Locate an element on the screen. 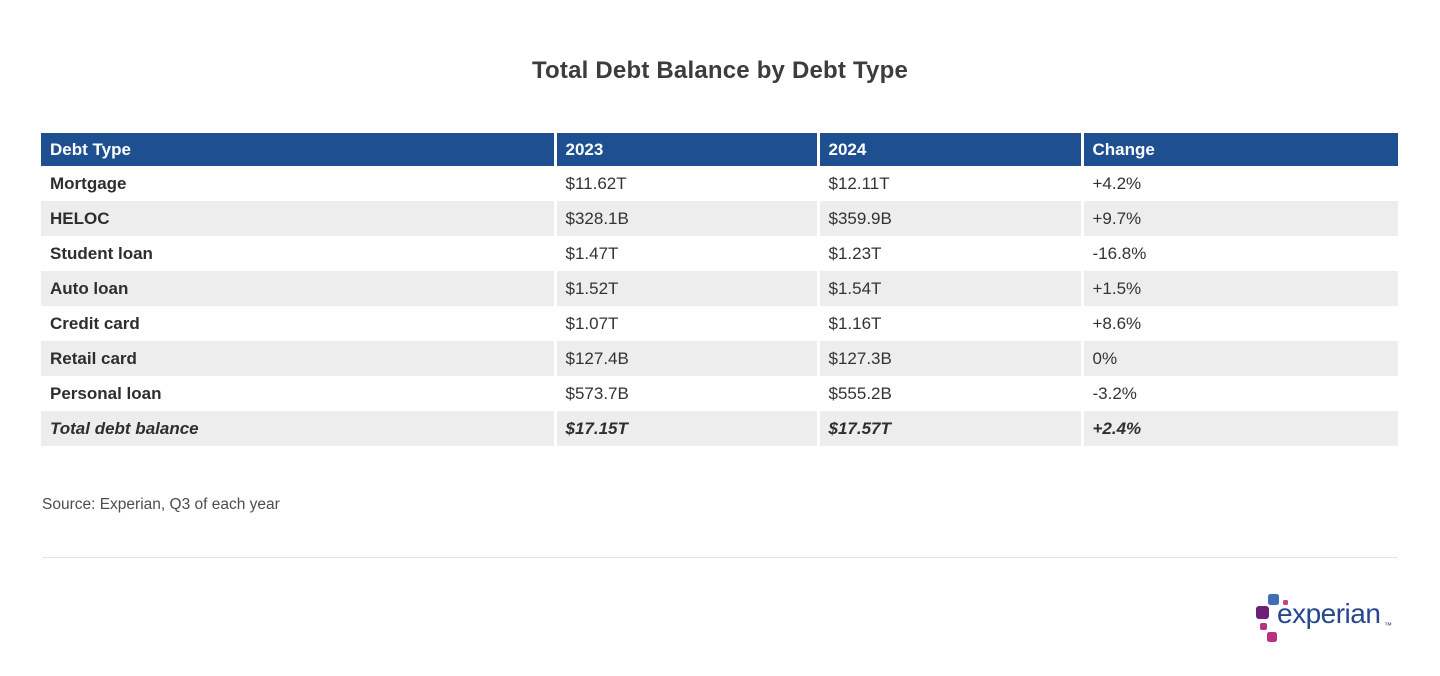 Image resolution: width=1440 pixels, height=676 pixels. logo-square-purple-icon is located at coordinates (1262, 612).